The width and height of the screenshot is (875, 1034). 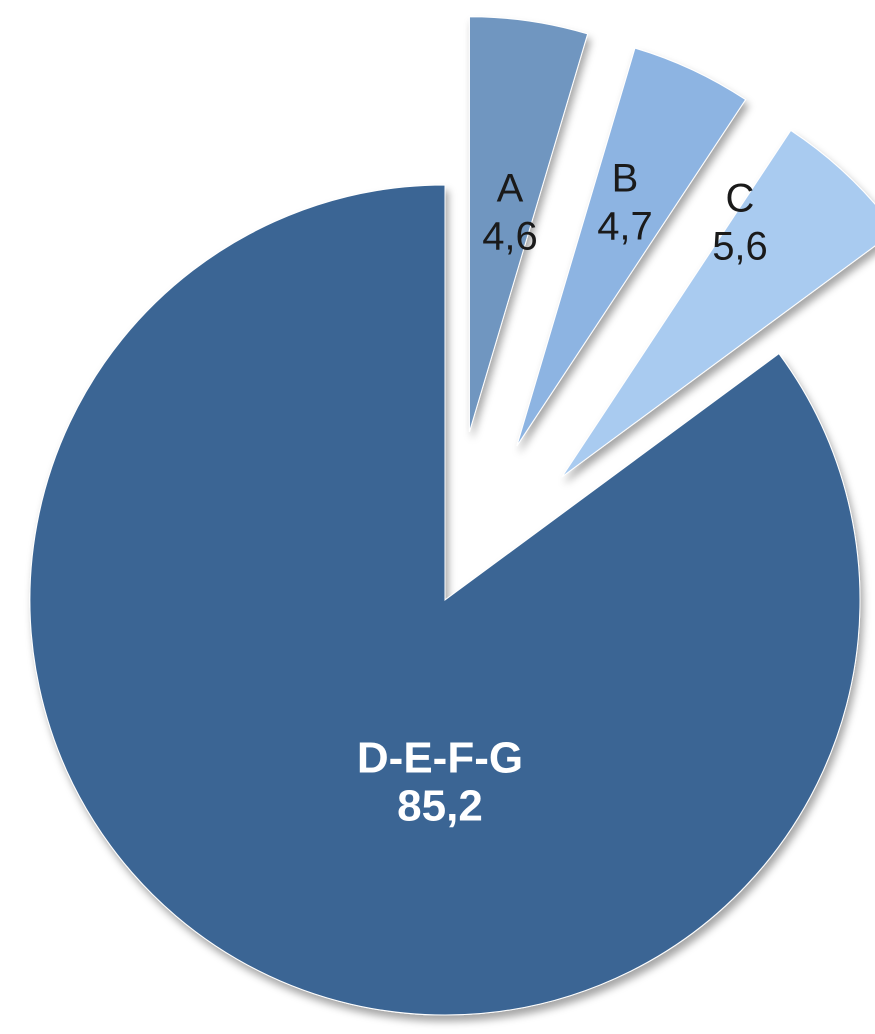 I want to click on slice-category: B, so click(x=625, y=179).